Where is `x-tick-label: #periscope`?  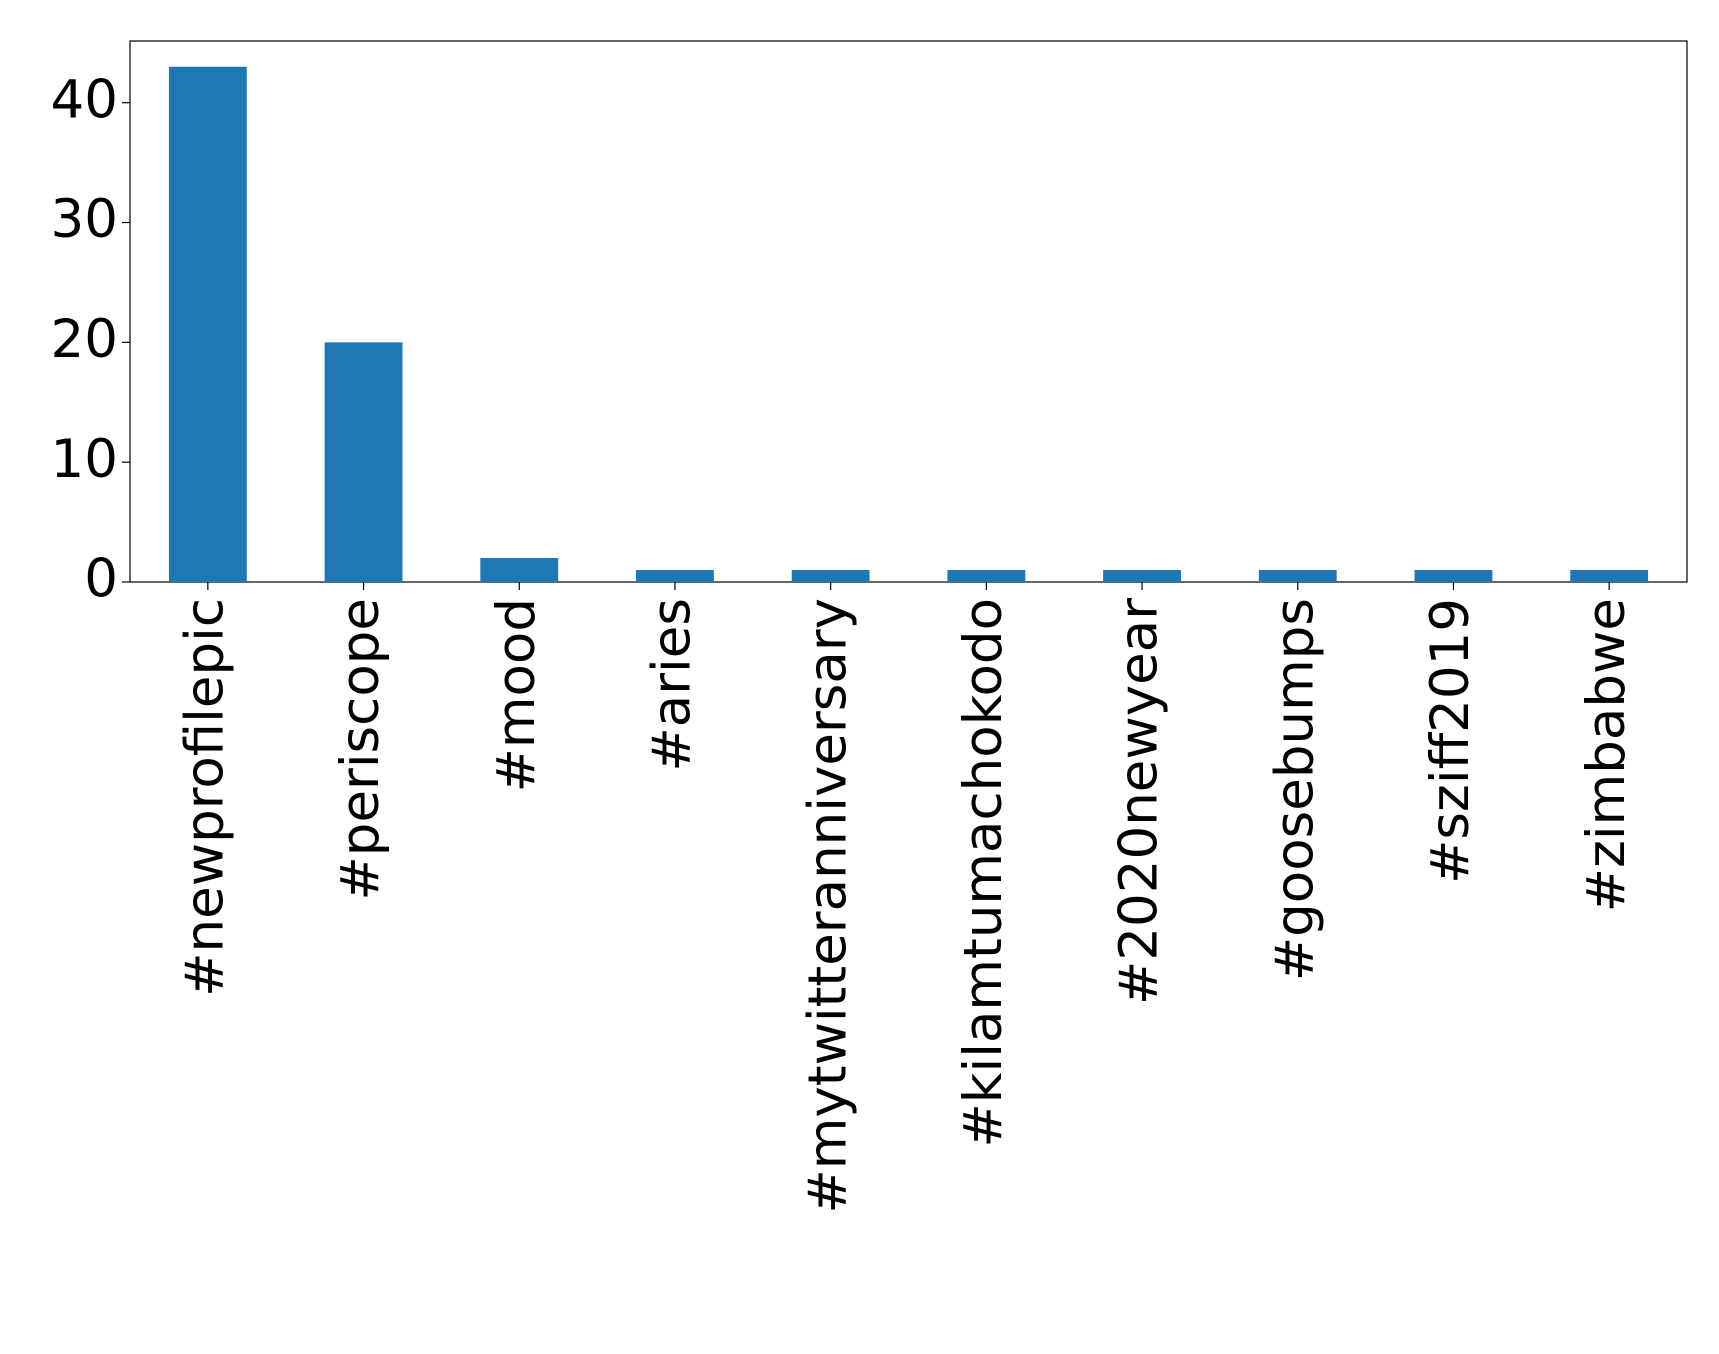 x-tick-label: #periscope is located at coordinates (360, 749).